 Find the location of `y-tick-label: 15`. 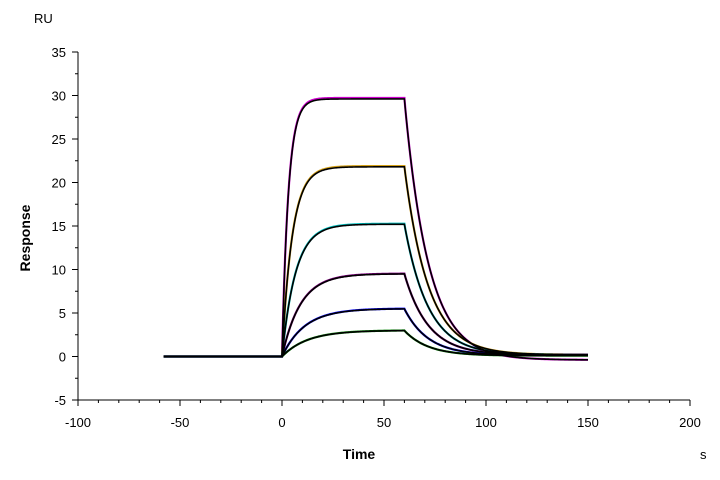

y-tick-label: 15 is located at coordinates (59, 226).